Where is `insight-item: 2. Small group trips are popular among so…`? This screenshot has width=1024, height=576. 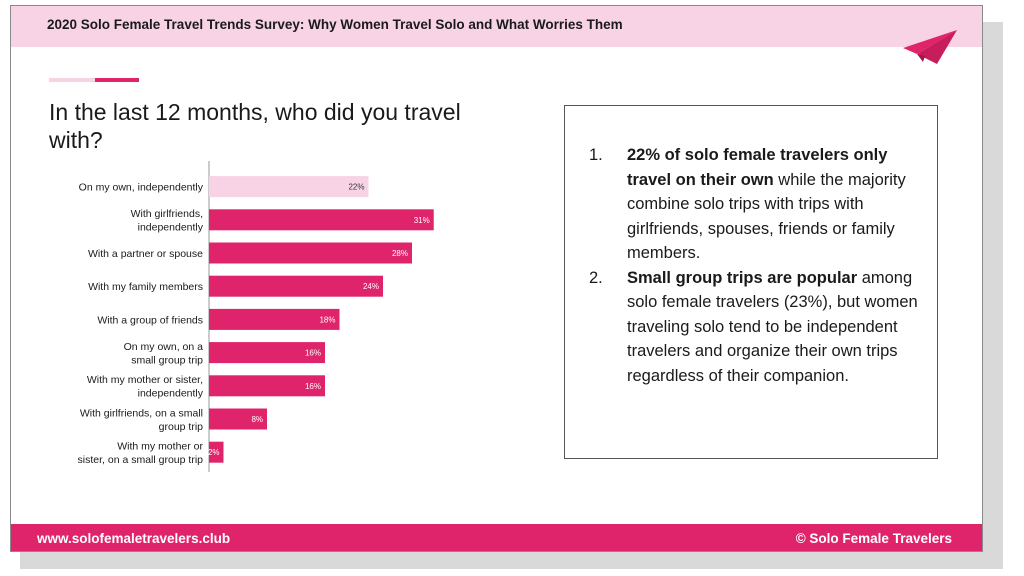 insight-item: 2. Small group trips are popular among so… is located at coordinates (759, 327).